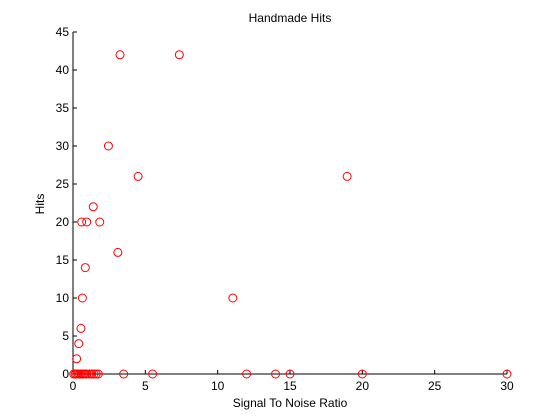  Describe the element at coordinates (507, 386) in the screenshot. I see `x-tick-label: 30` at that location.